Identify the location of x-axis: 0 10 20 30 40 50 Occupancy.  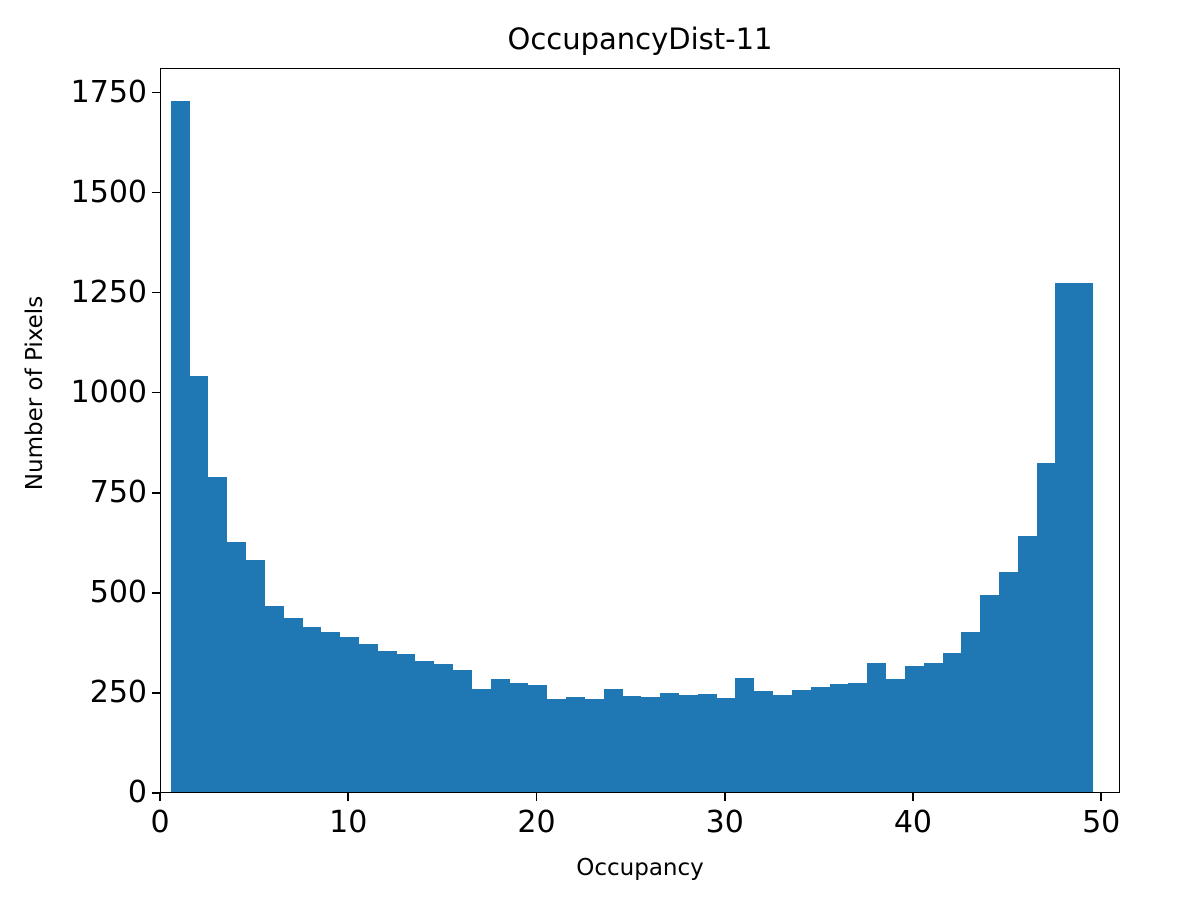
(635, 843).